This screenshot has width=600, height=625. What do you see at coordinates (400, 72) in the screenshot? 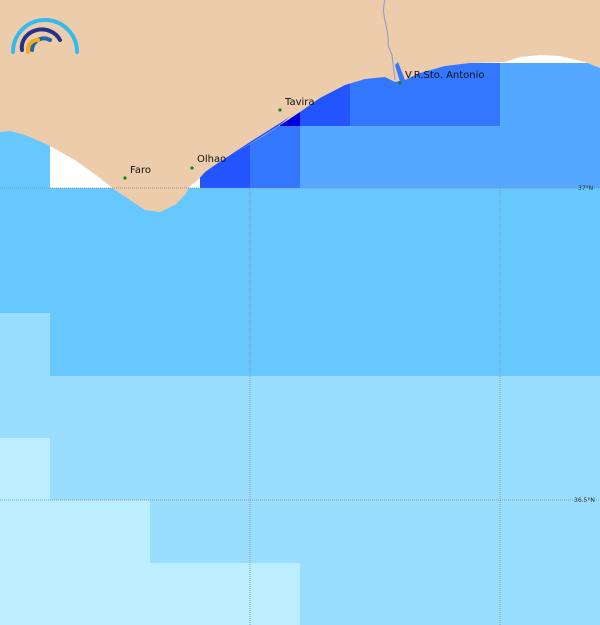
I see `estuary` at bounding box center [400, 72].